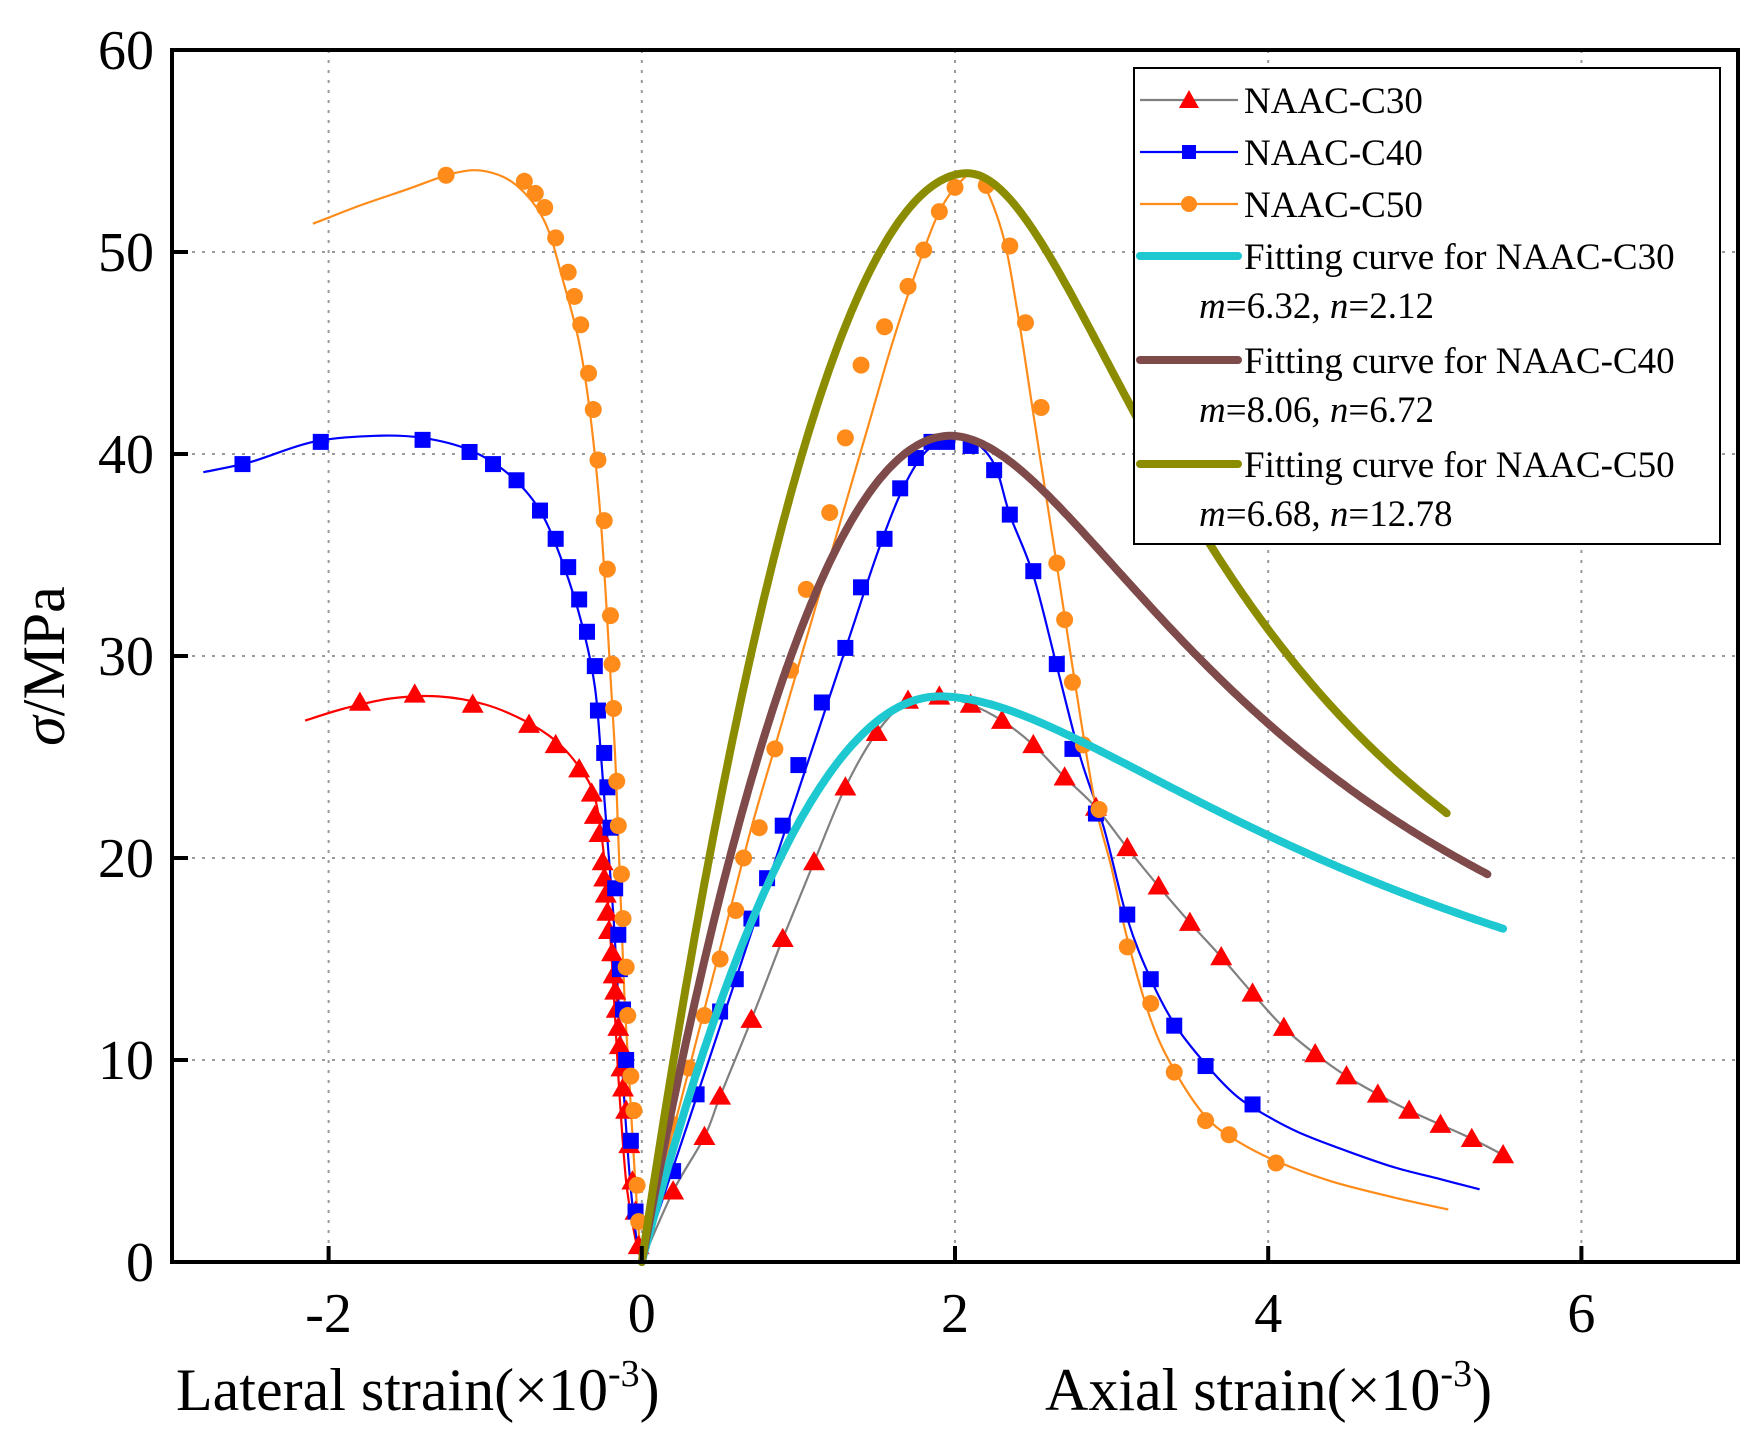  I want to click on legend-params-Fitting curve for NAAC-C40: m=8.06, n=6.72, so click(1316, 410).